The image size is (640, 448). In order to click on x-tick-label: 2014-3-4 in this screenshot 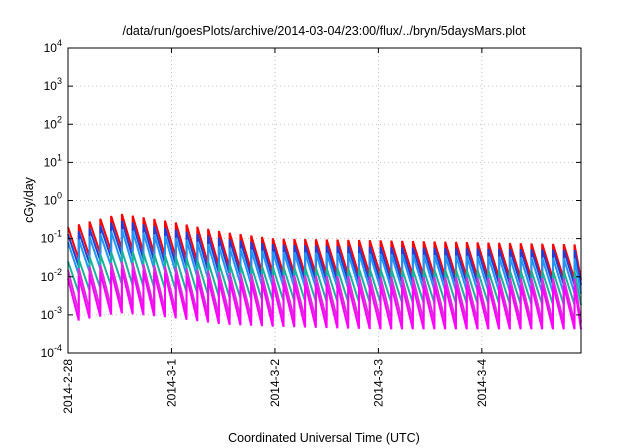, I will do `click(482, 383)`.